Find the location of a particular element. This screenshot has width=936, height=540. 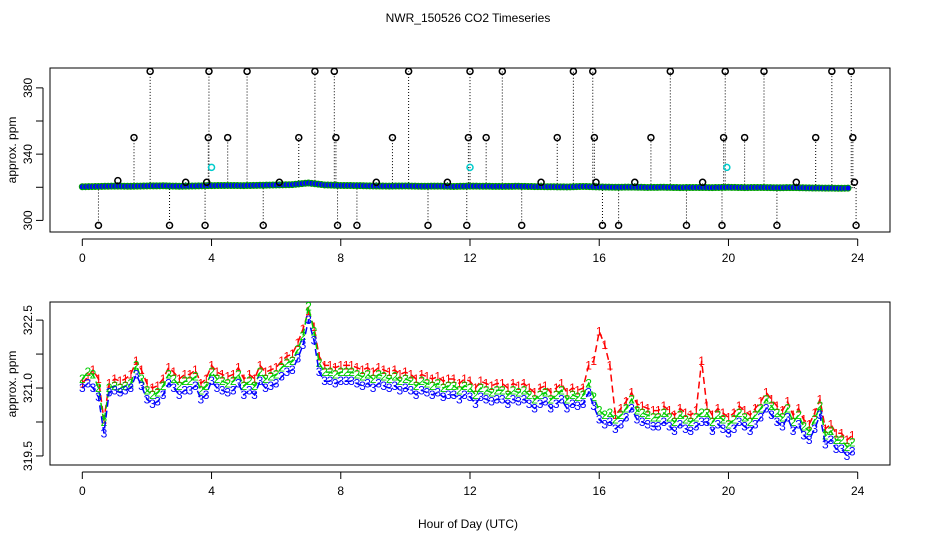

top-x-tick-label: 4 is located at coordinates (211, 258).